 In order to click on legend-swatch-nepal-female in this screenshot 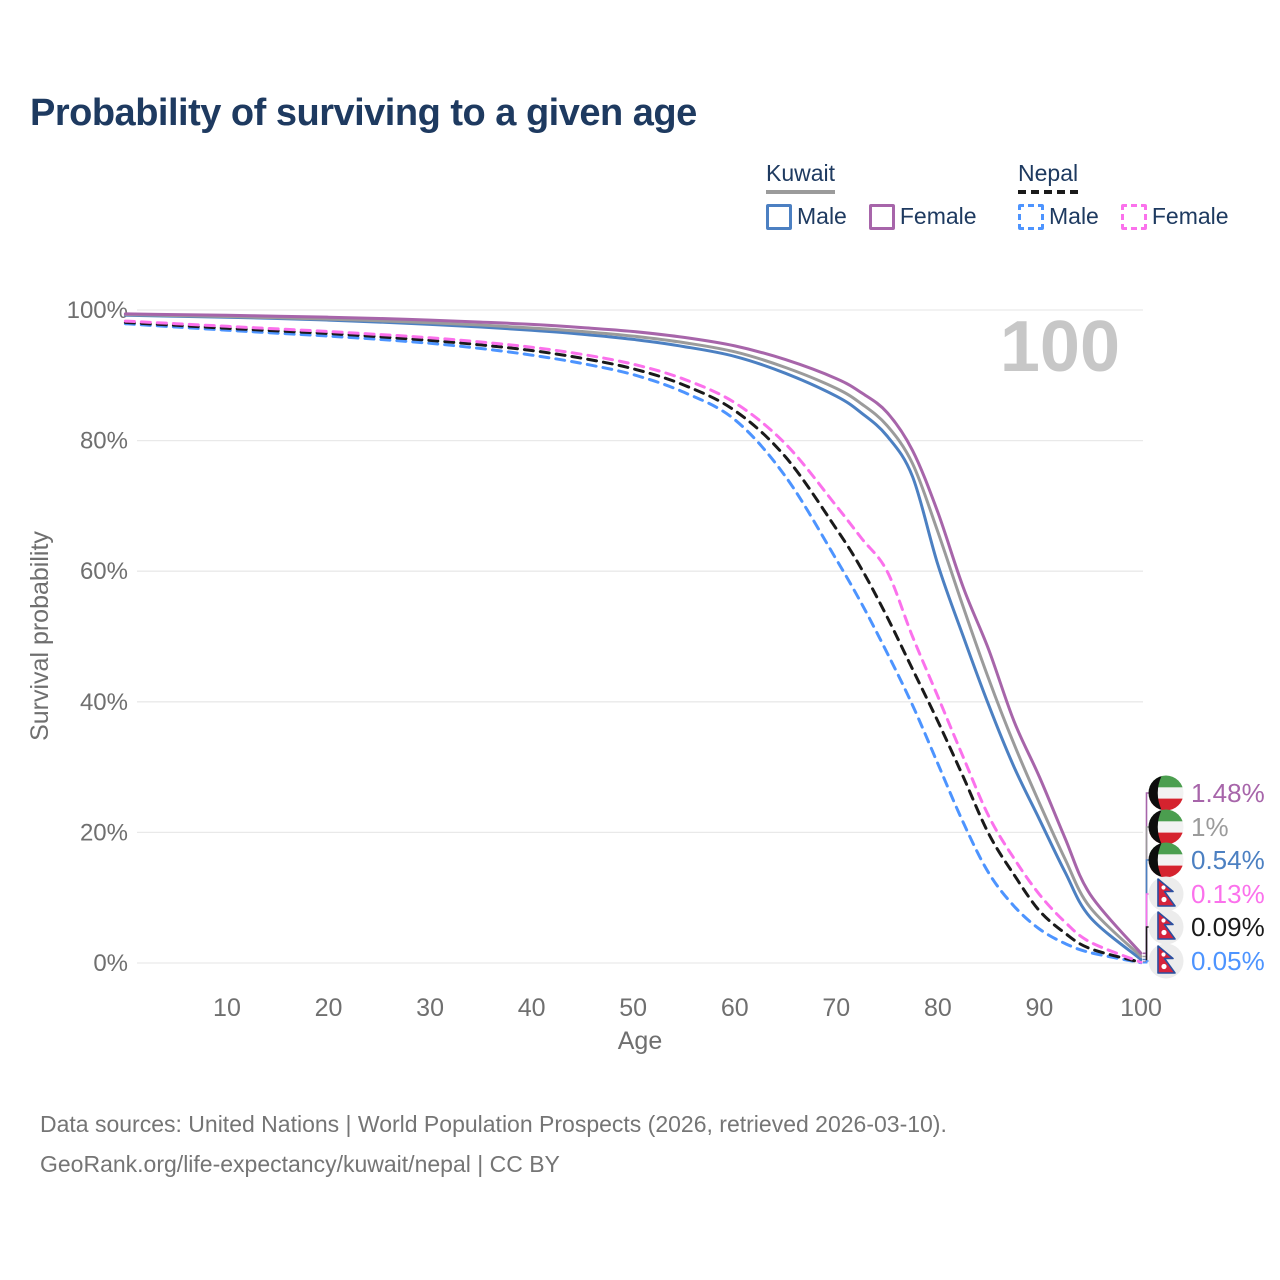, I will do `click(1133, 216)`.